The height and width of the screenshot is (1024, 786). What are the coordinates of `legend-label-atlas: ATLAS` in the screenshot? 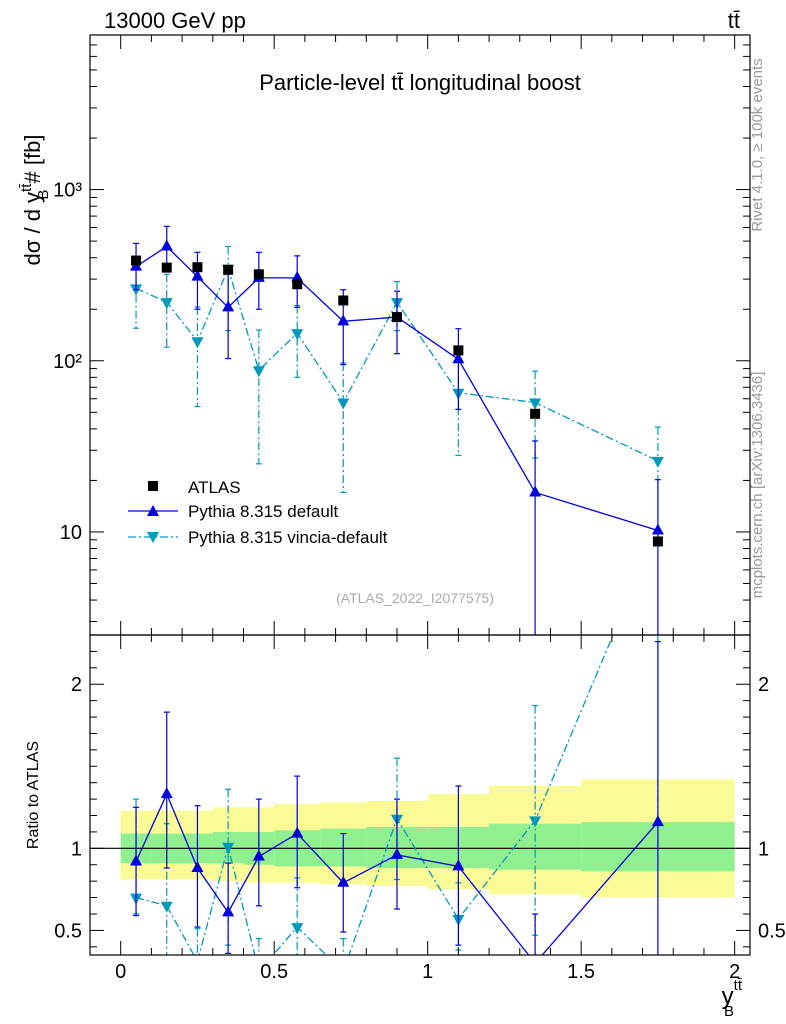 It's located at (214, 487).